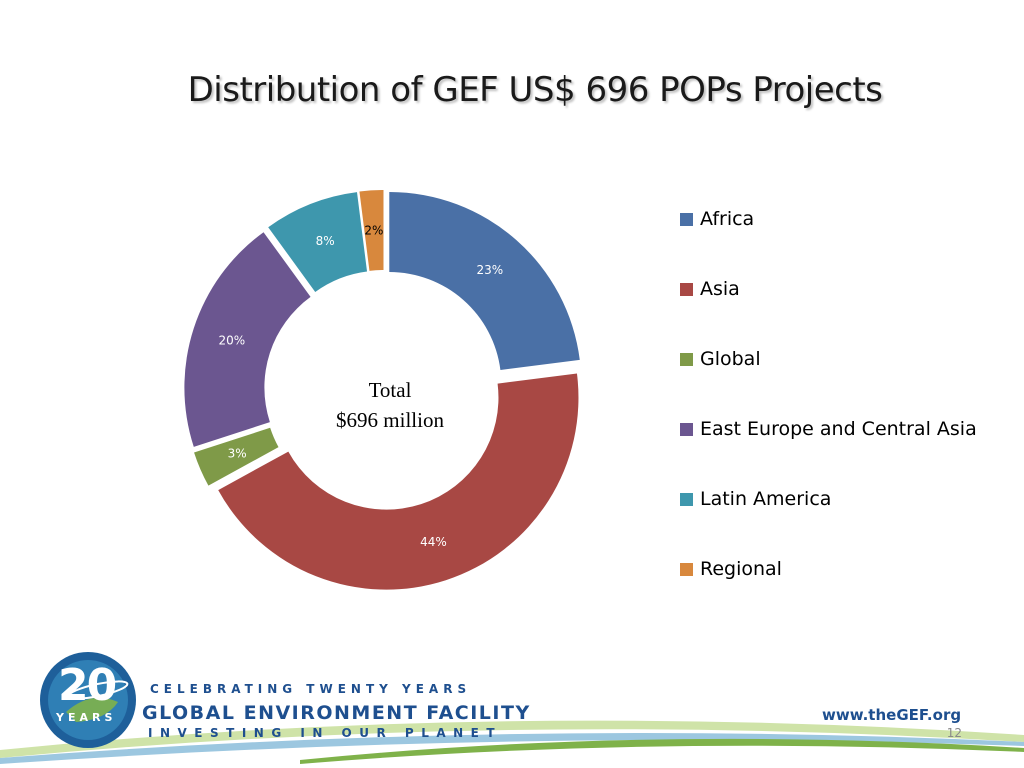 The height and width of the screenshot is (768, 1024). Describe the element at coordinates (954, 733) in the screenshot. I see `page-number: 12` at that location.